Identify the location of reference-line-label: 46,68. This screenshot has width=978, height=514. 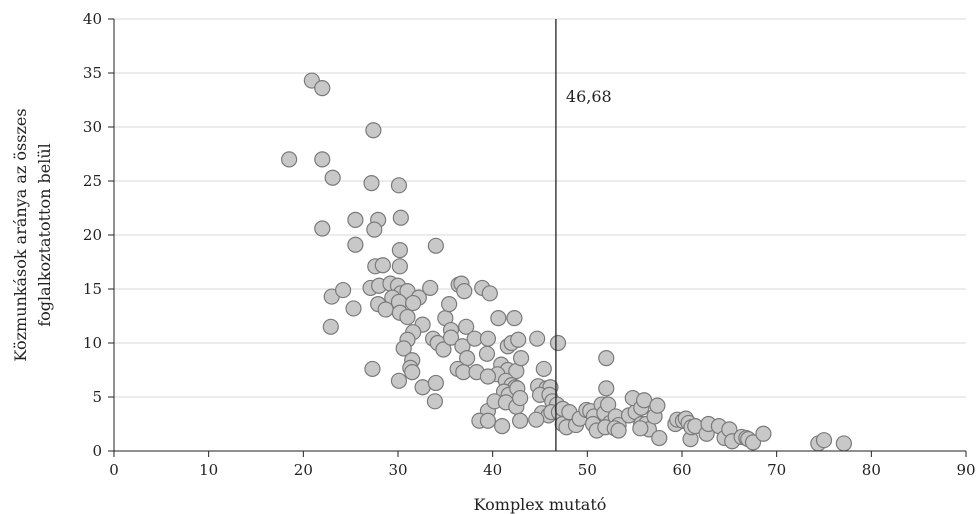
(589, 96).